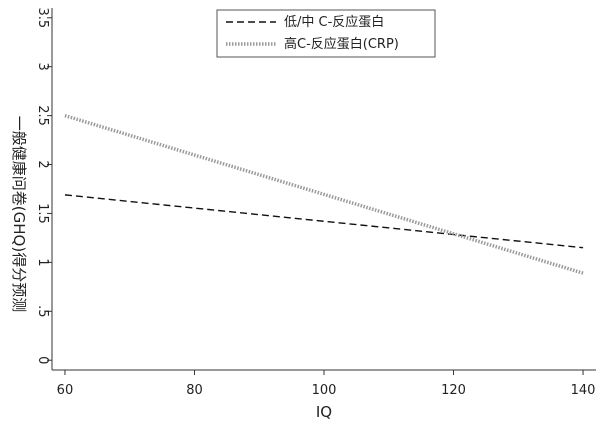 Image resolution: width=600 pixels, height=425 pixels. What do you see at coordinates (42, 17) in the screenshot?
I see `y-tick-label: 3.5` at bounding box center [42, 17].